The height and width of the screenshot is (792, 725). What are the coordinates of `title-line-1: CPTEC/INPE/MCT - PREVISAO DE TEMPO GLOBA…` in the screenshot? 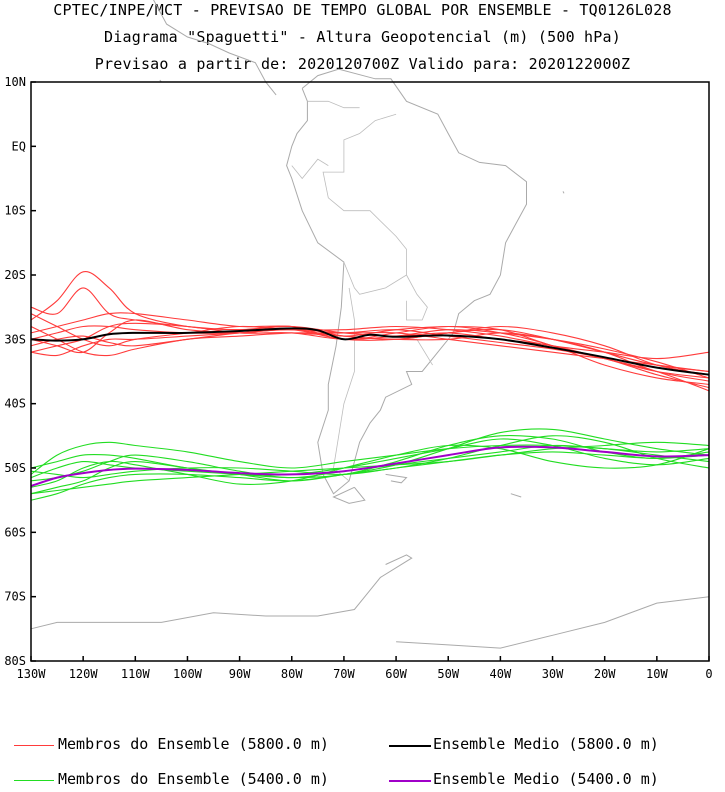 It's located at (362, 10).